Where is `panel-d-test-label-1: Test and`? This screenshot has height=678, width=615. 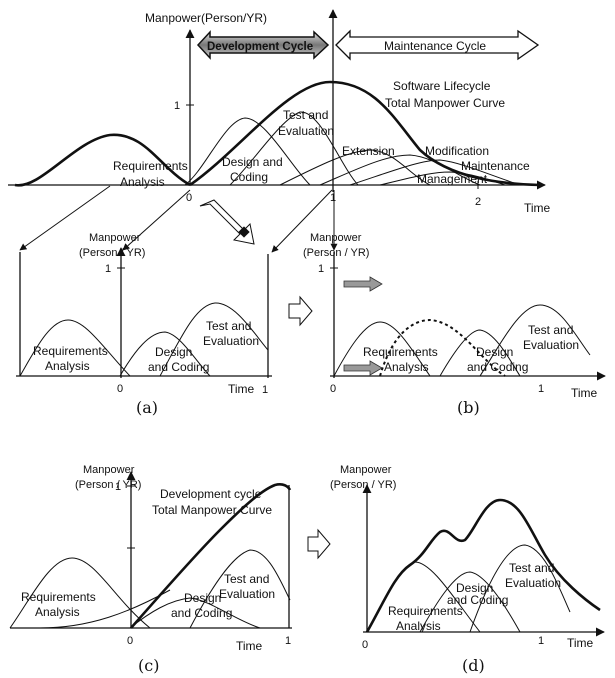
panel-d-test-label-1: Test and is located at coordinates (531, 568).